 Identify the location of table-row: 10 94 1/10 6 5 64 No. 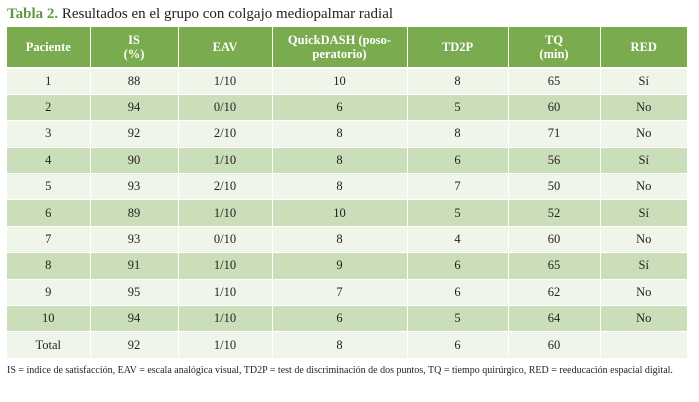
(347, 319).